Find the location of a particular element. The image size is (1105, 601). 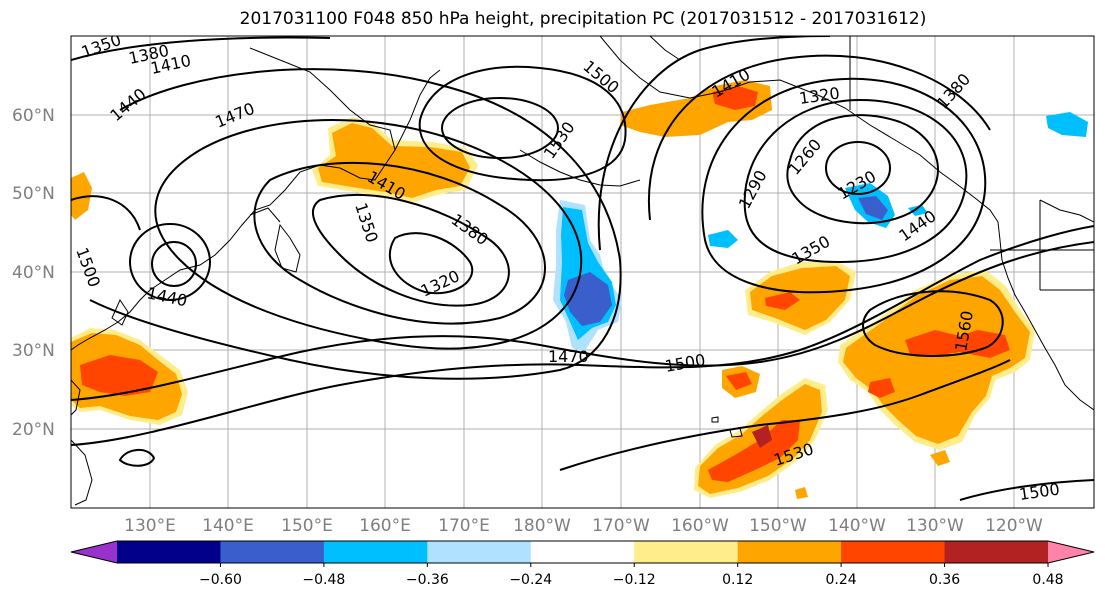

lat-label: 40°N is located at coordinates (33, 273).